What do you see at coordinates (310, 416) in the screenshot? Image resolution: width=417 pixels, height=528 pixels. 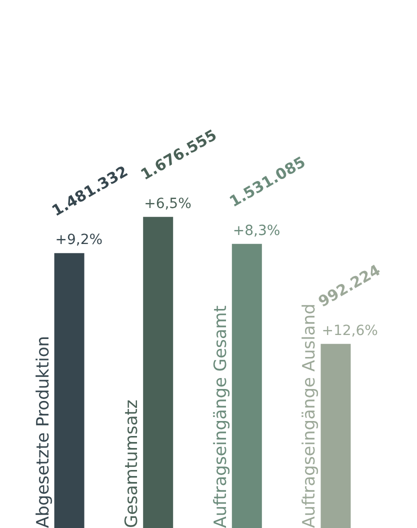 I see `x-tick-label: Auftragseingänge Ausland` at bounding box center [310, 416].